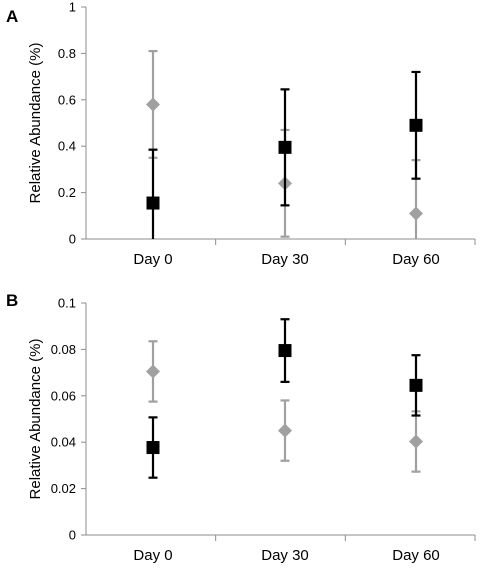 The image size is (482, 570). Describe the element at coordinates (63, 488) in the screenshot. I see `y-tick-label: 0.02` at that location.